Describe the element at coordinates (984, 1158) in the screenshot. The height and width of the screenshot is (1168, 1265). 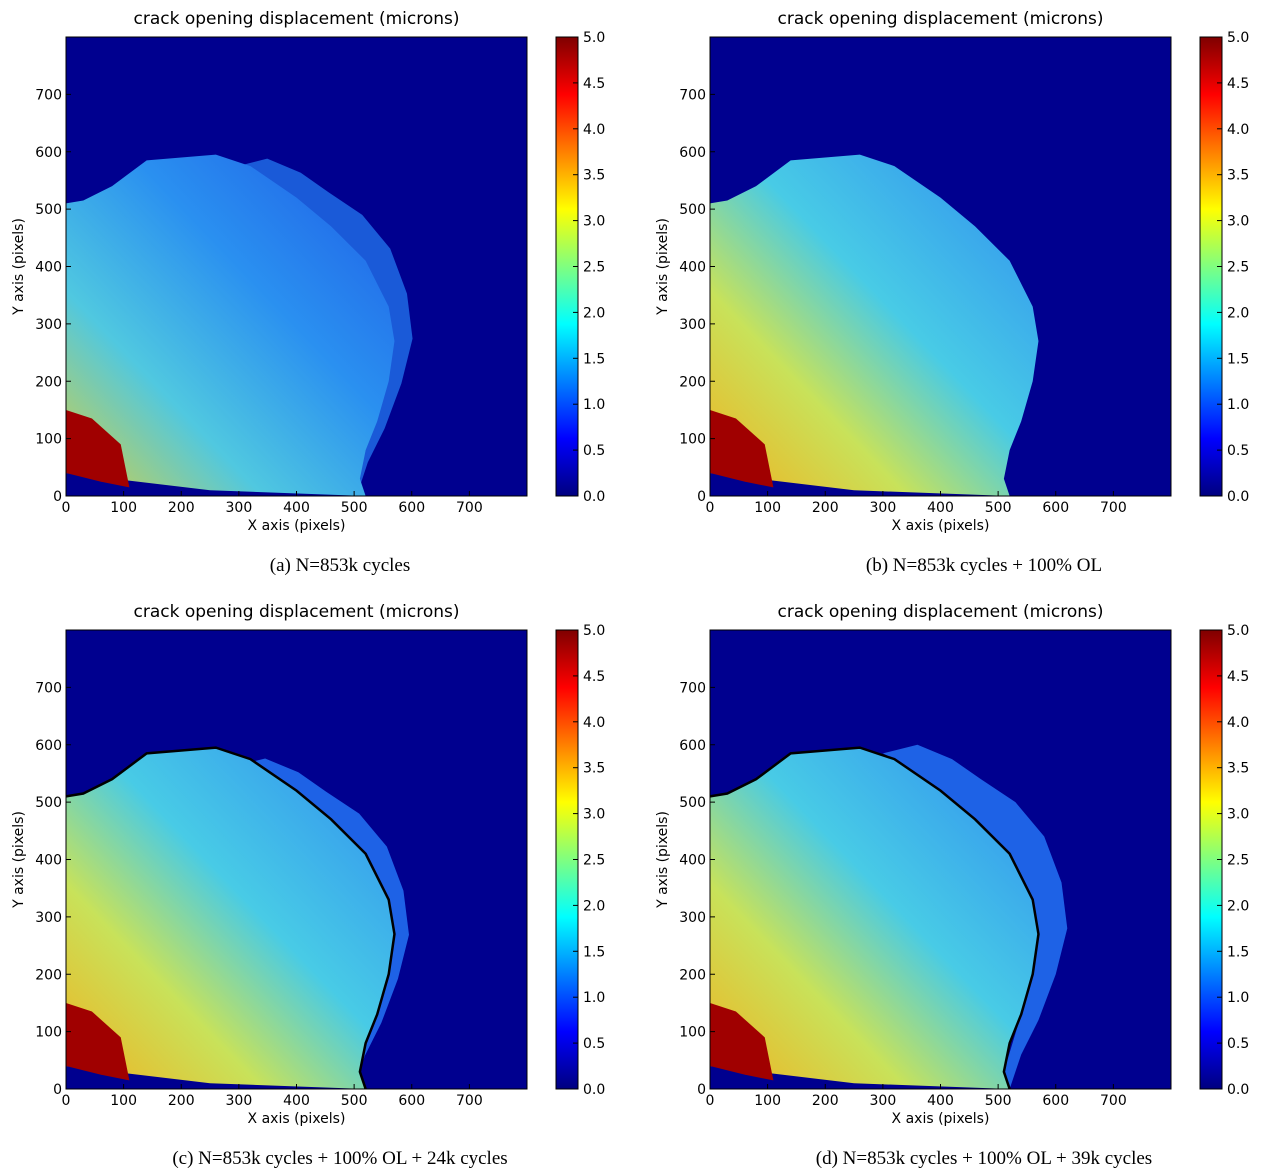
I see `caption: (d) N=853k cycles + 100% OL + 39k cycles` at that location.